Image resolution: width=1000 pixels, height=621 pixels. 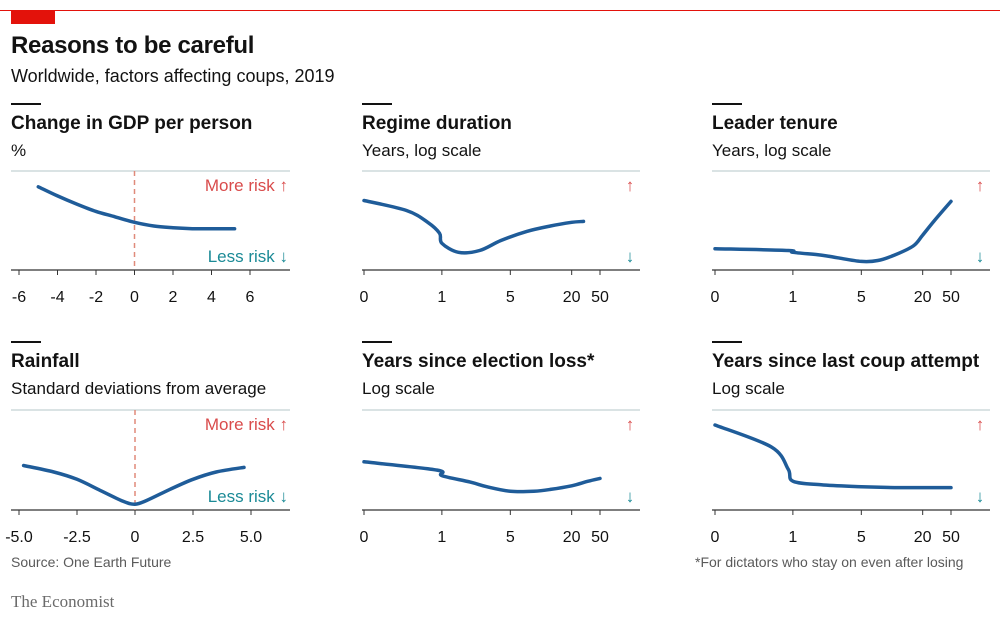 What do you see at coordinates (33, 17) in the screenshot?
I see `brand-red-tag` at bounding box center [33, 17].